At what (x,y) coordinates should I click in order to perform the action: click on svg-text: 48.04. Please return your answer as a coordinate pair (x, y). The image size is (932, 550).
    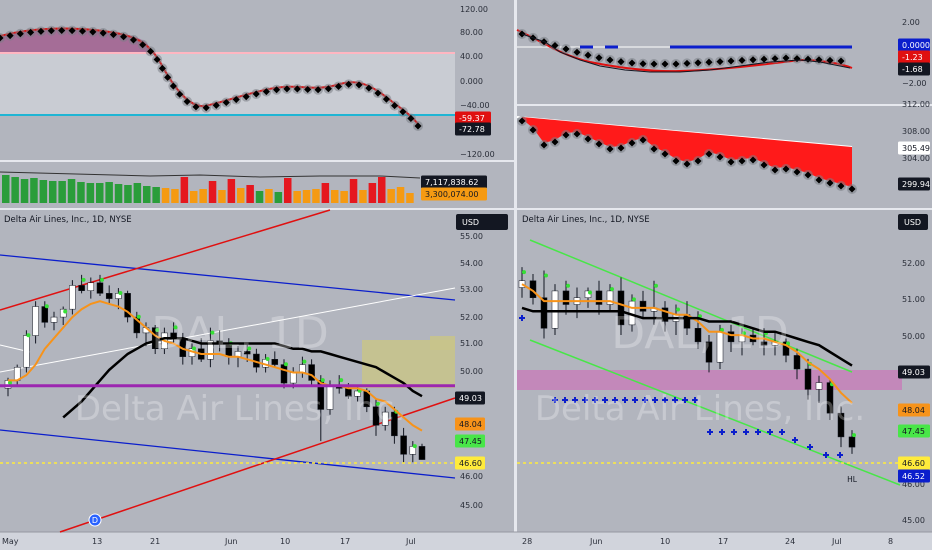
    Looking at the image, I should click on (470, 424).